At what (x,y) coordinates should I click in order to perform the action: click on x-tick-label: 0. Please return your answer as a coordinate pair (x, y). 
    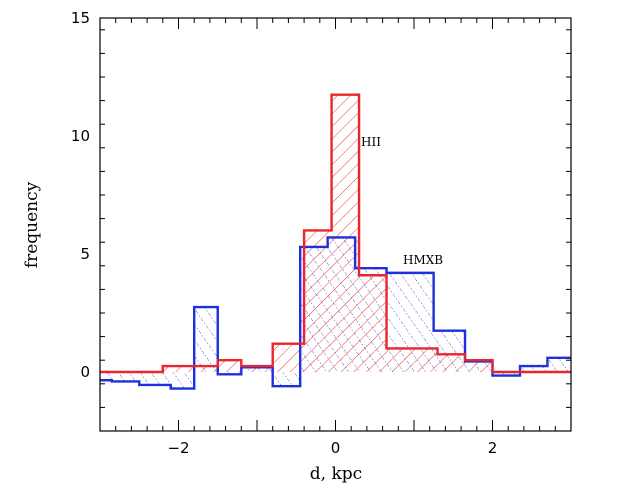
    Looking at the image, I should click on (336, 448).